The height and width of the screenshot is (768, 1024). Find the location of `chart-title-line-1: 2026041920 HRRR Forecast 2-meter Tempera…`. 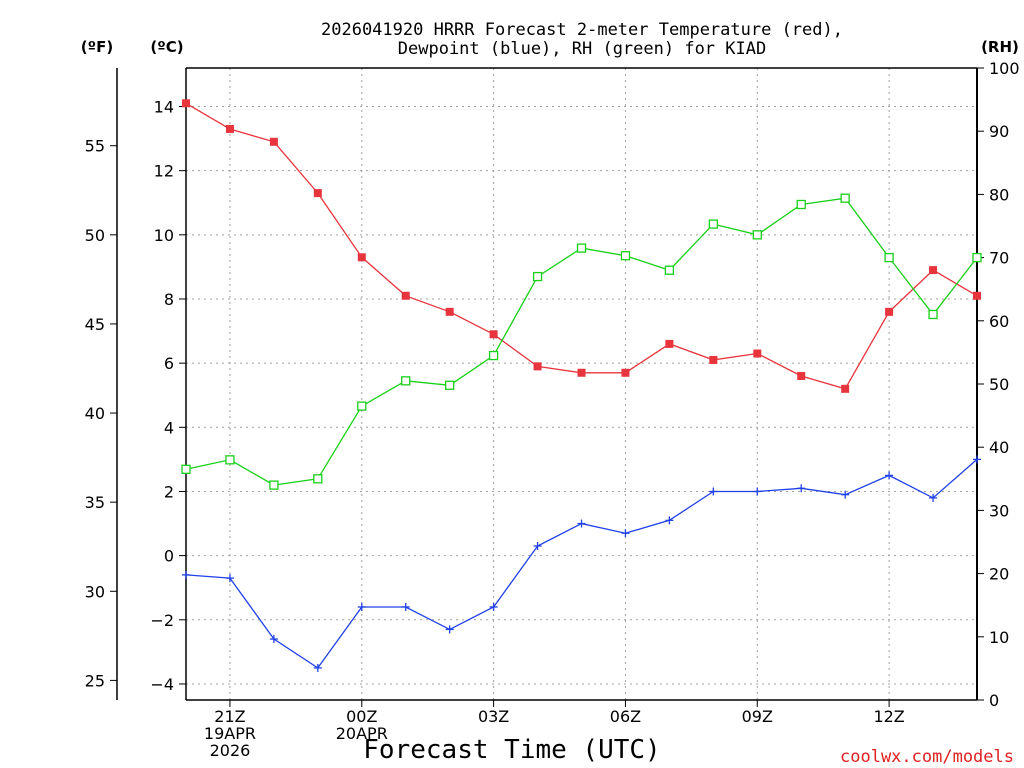

chart-title-line-1: 2026041920 HRRR Forecast 2-meter Tempera… is located at coordinates (582, 30).